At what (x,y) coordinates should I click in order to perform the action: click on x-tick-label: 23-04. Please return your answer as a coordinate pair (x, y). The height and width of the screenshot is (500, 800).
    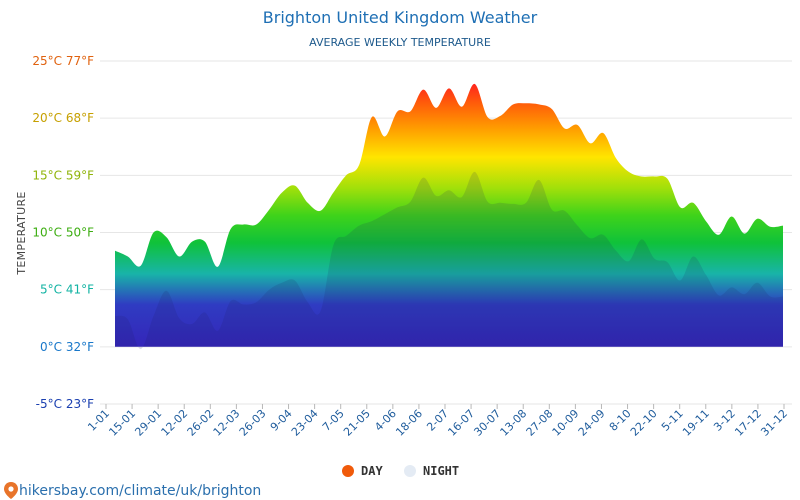
    Looking at the image, I should click on (305, 423).